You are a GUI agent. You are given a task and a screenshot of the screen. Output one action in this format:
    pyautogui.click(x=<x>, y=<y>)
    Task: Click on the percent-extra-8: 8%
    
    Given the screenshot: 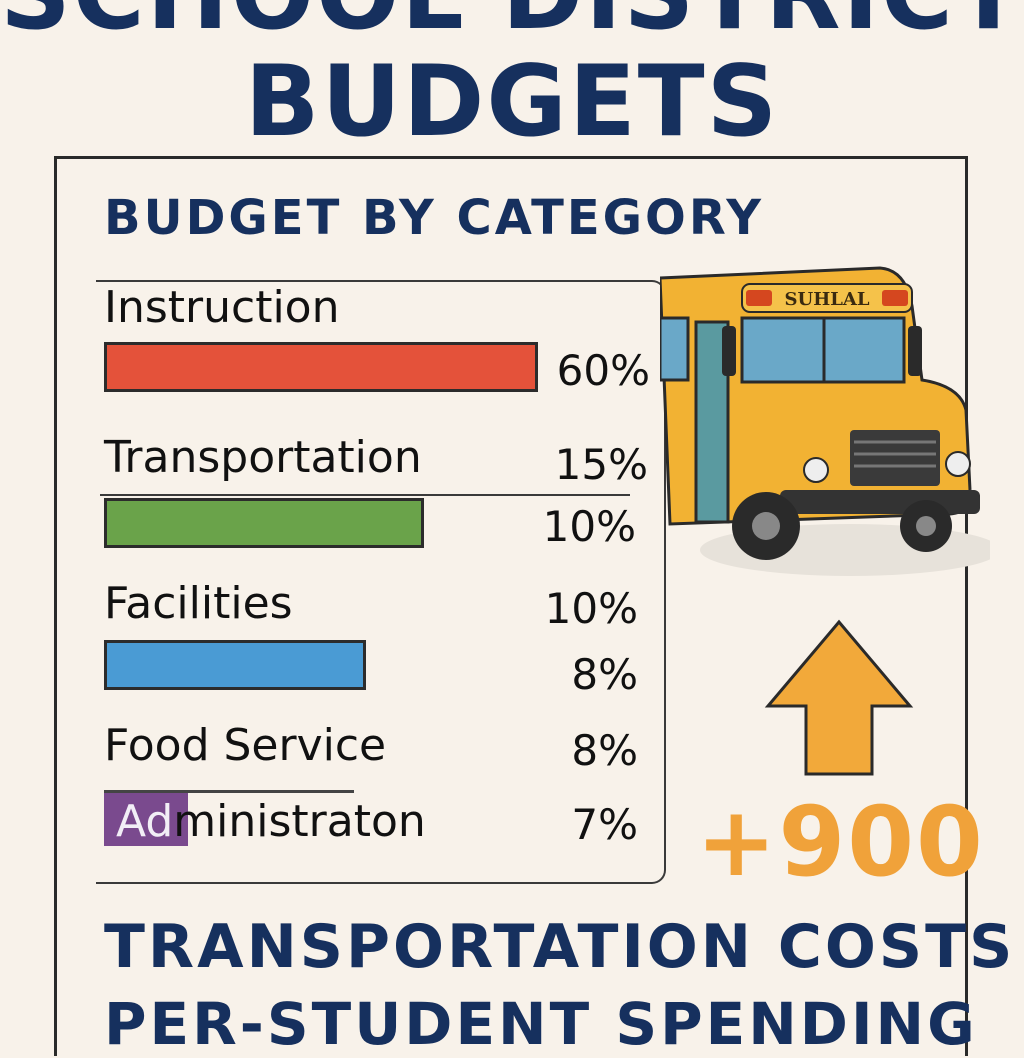 What is the action you would take?
    pyautogui.click(x=604, y=674)
    